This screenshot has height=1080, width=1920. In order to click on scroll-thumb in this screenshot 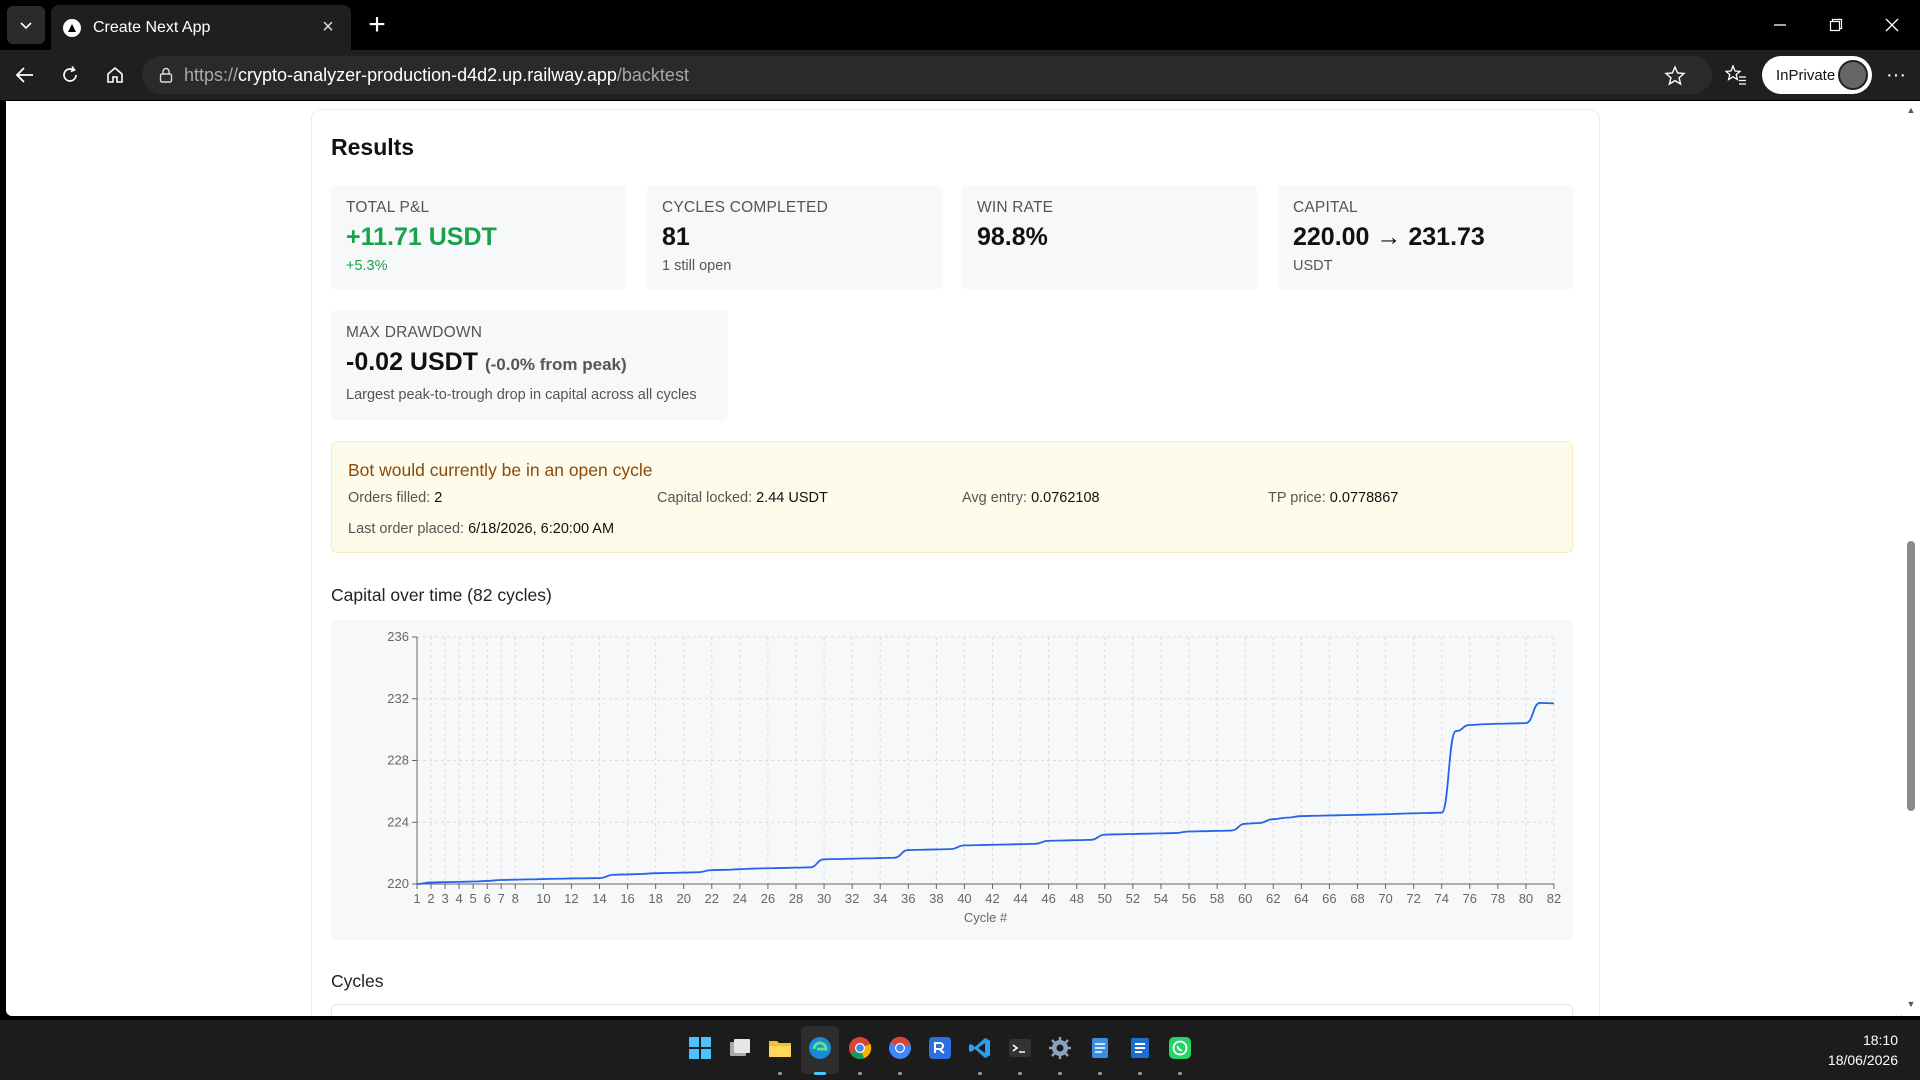, I will do `click(1911, 676)`.